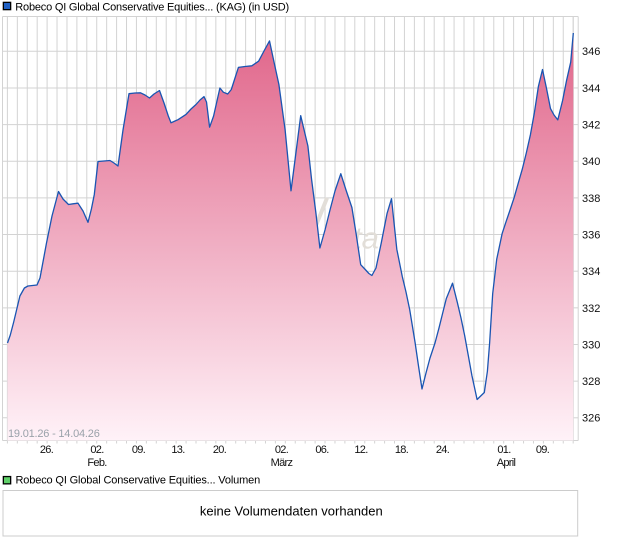 The width and height of the screenshot is (620, 546). Describe the element at coordinates (591, 236) in the screenshot. I see `svg-text: 336` at that location.